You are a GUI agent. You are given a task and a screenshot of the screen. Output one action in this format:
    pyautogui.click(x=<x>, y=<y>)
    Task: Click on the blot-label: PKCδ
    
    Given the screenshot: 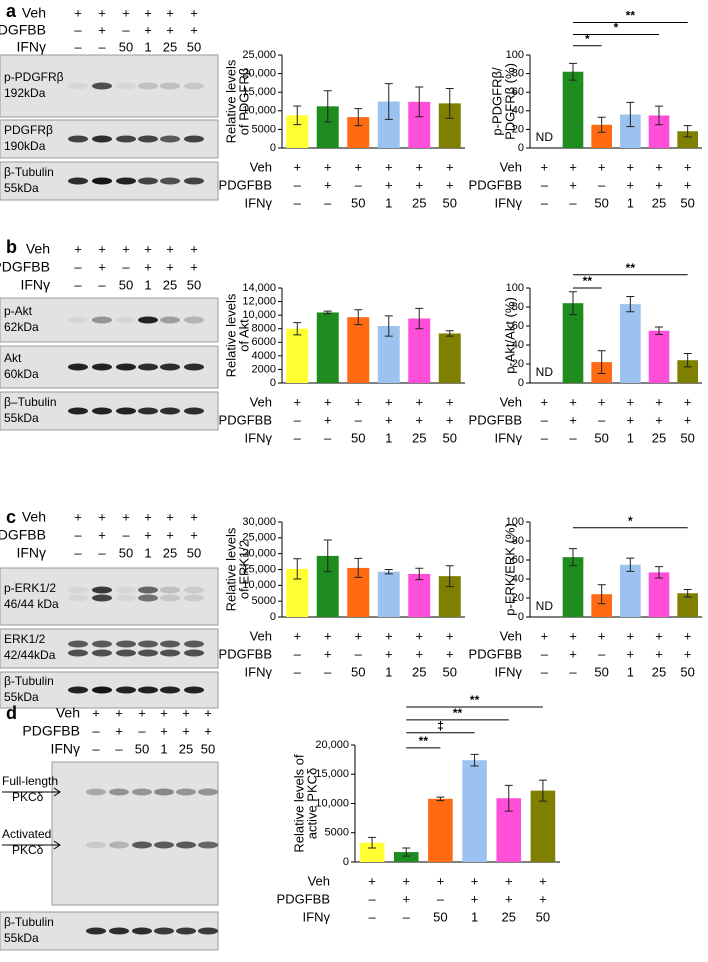 What is the action you would take?
    pyautogui.click(x=28, y=797)
    